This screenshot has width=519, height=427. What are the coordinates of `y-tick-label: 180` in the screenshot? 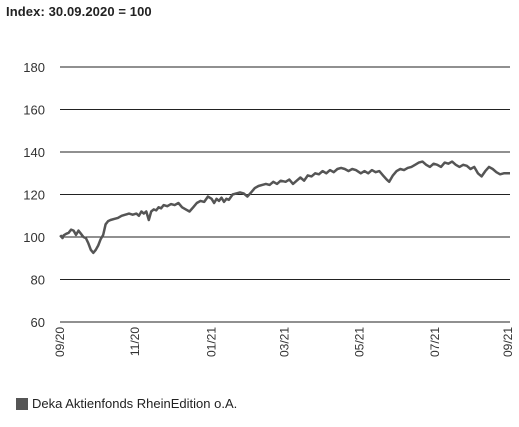 It's located at (34, 67).